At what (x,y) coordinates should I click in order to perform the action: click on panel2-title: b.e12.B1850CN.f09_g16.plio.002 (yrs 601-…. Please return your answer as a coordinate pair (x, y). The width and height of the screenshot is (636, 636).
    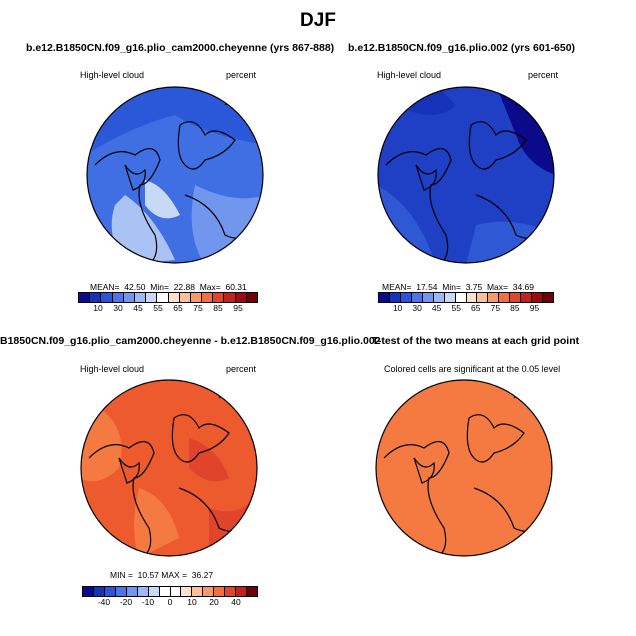
    Looking at the image, I should click on (462, 48).